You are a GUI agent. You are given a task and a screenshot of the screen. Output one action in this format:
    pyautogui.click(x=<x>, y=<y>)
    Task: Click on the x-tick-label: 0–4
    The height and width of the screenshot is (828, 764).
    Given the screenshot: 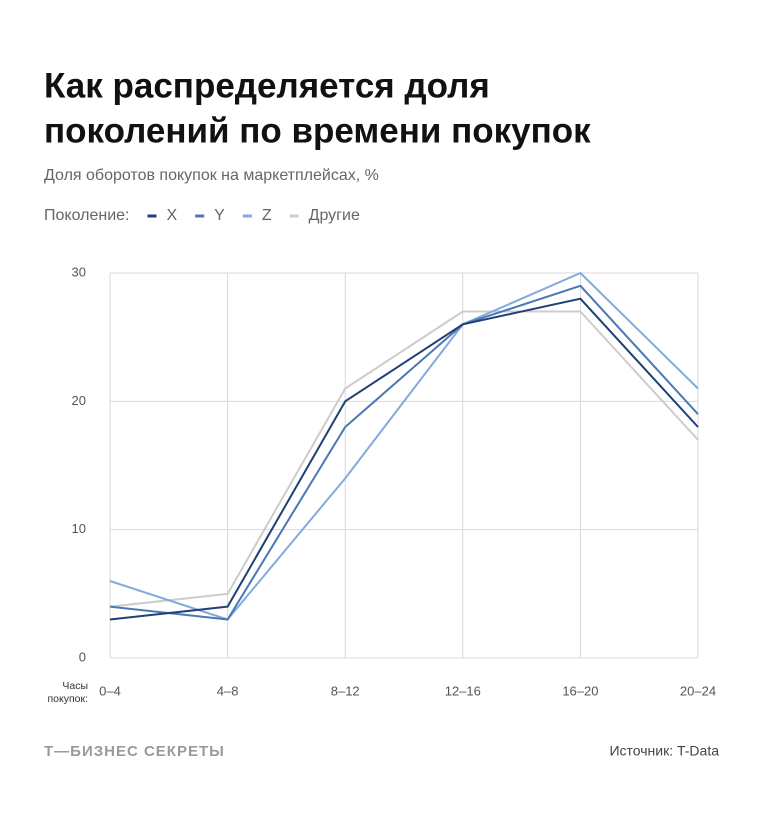 What is the action you would take?
    pyautogui.click(x=110, y=690)
    